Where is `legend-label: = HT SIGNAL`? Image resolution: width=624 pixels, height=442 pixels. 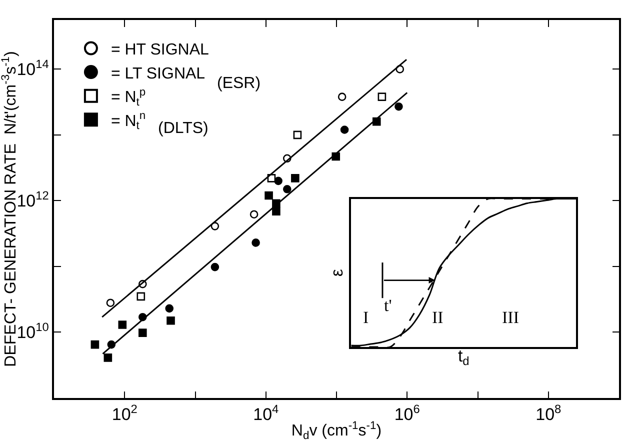 legend-label: = HT SIGNAL is located at coordinates (160, 49).